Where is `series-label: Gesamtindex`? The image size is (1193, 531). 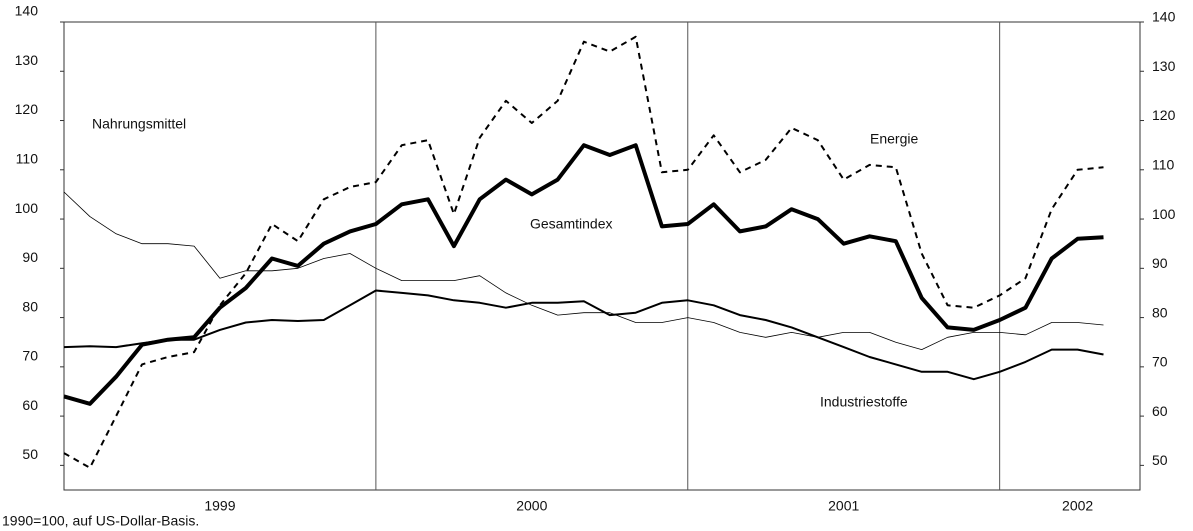 series-label: Gesamtindex is located at coordinates (571, 224).